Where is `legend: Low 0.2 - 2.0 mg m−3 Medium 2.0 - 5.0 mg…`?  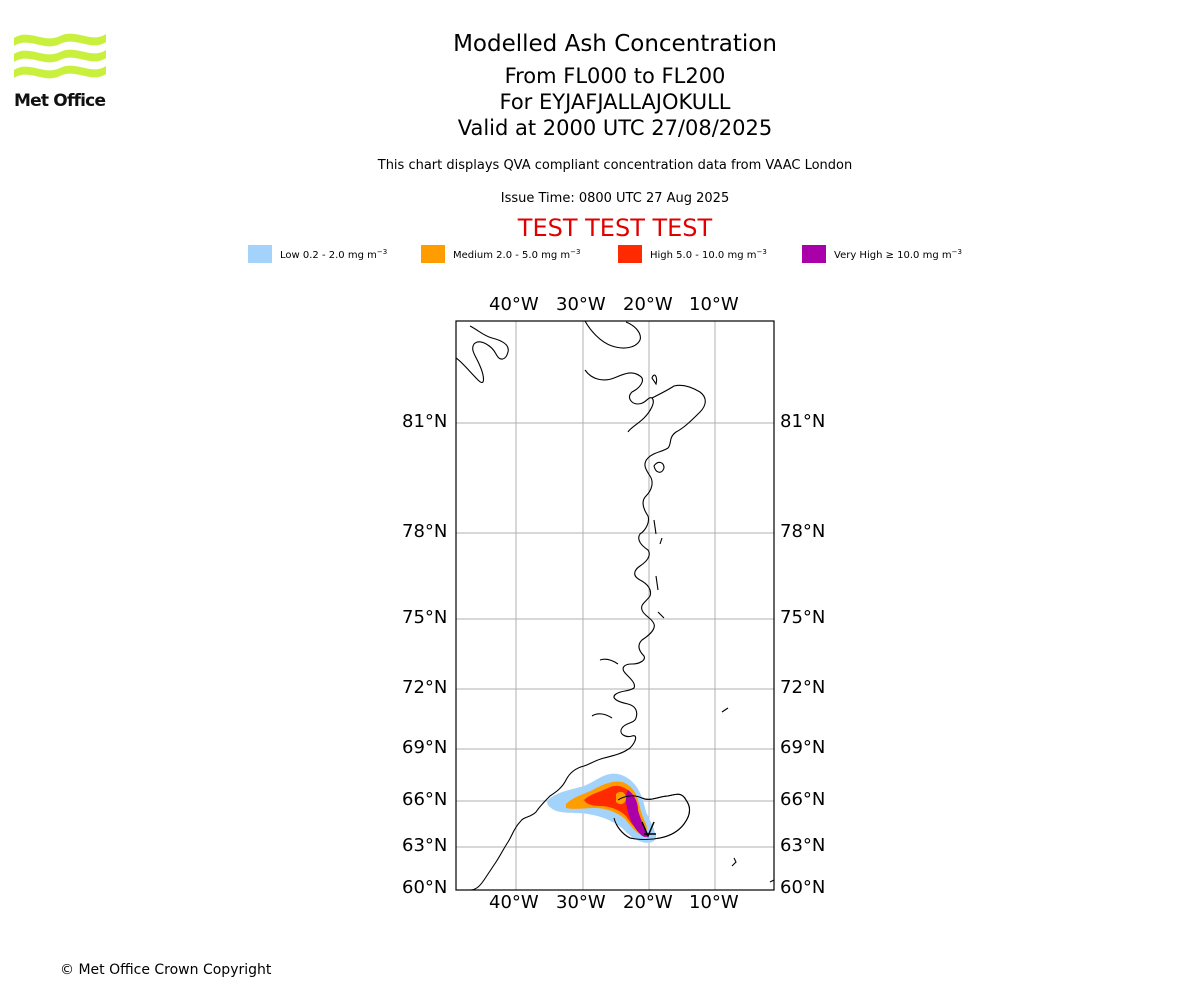 legend: Low 0.2 - 2.0 mg m−3 Medium 2.0 - 5.0 mg… is located at coordinates (600, 254).